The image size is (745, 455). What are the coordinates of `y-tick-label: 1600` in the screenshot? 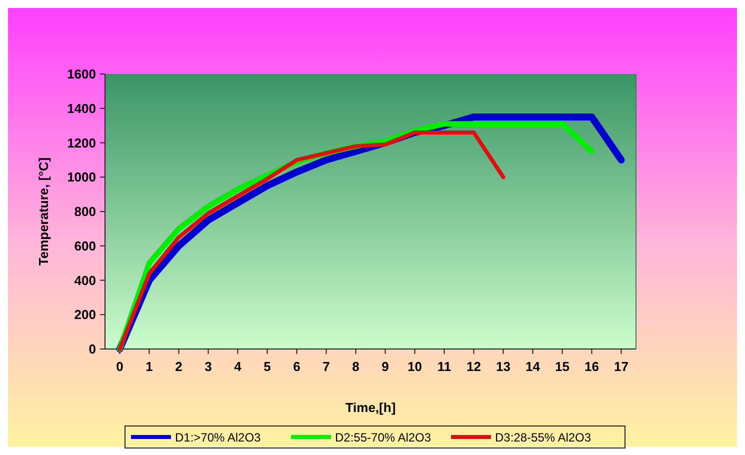 It's located at (81, 74).